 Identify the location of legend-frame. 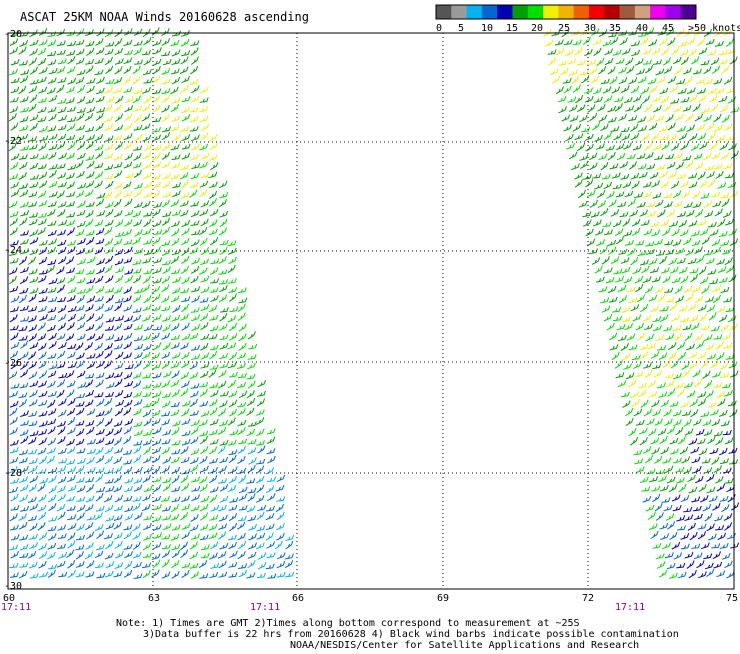
(566, 12).